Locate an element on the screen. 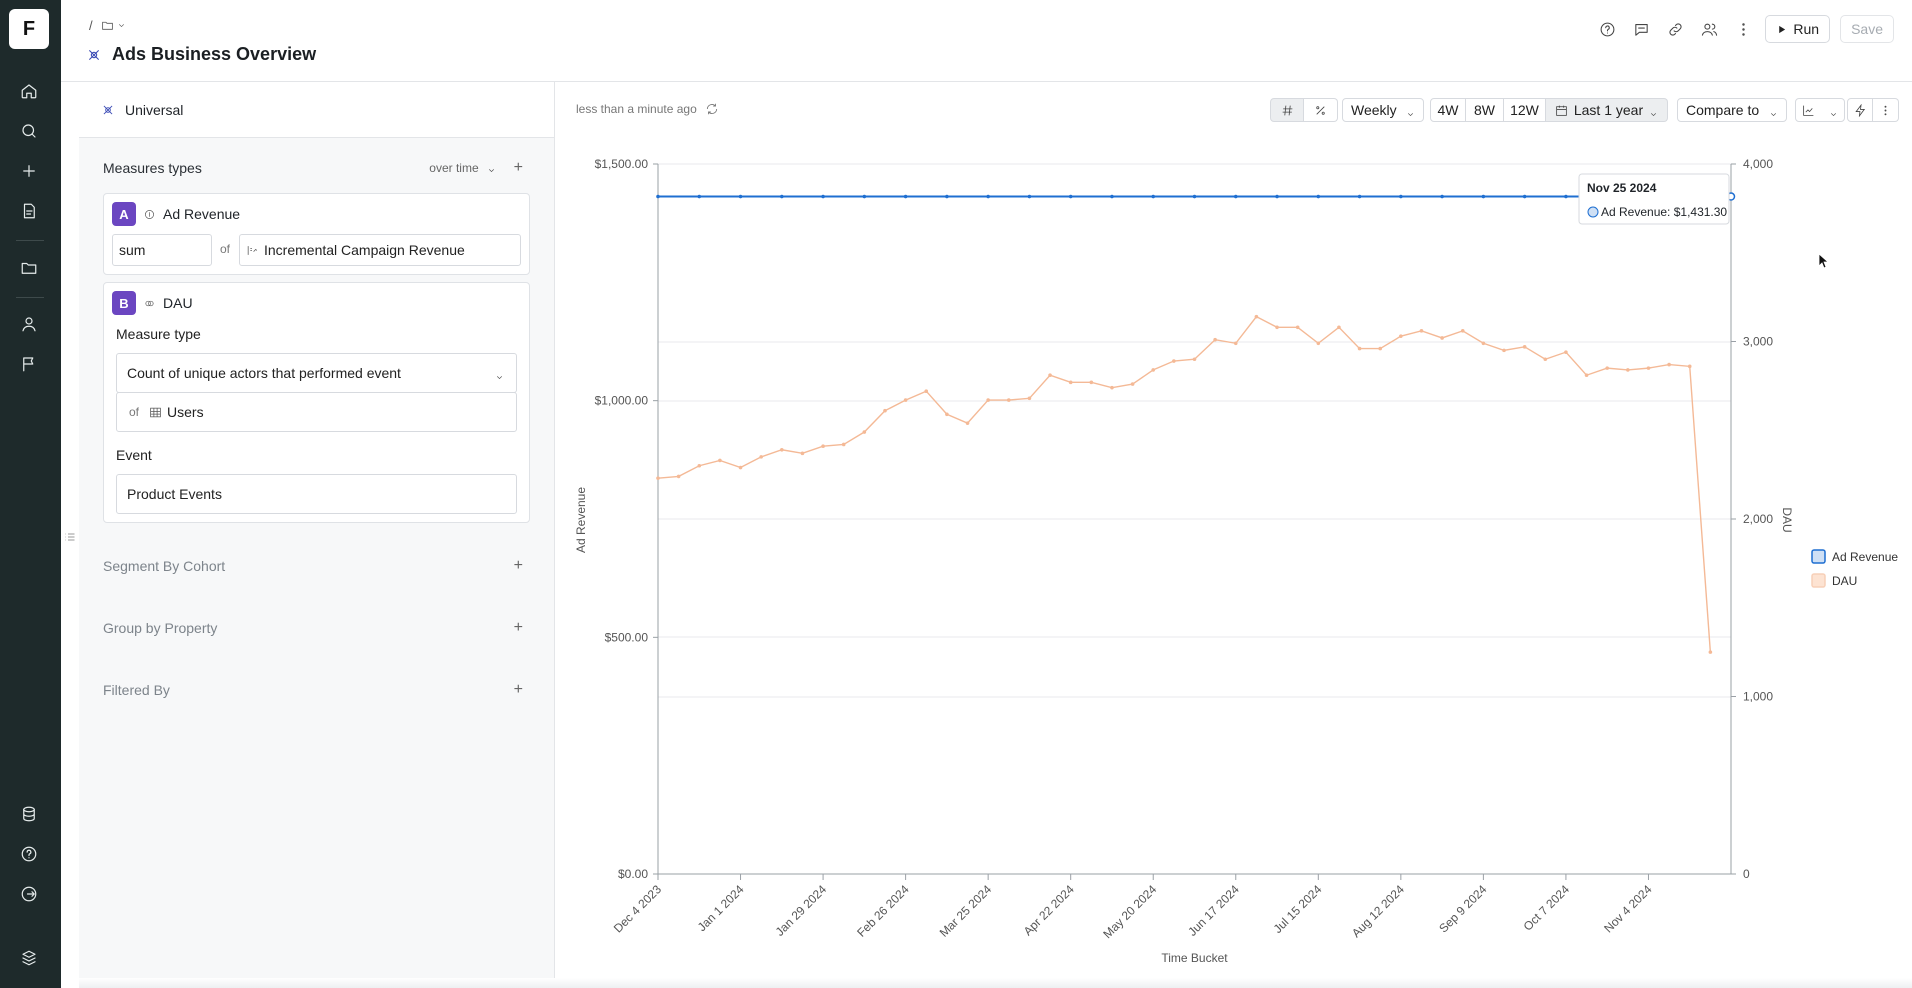 This screenshot has width=1912, height=988. more-vertical-icon is located at coordinates (1743, 29).